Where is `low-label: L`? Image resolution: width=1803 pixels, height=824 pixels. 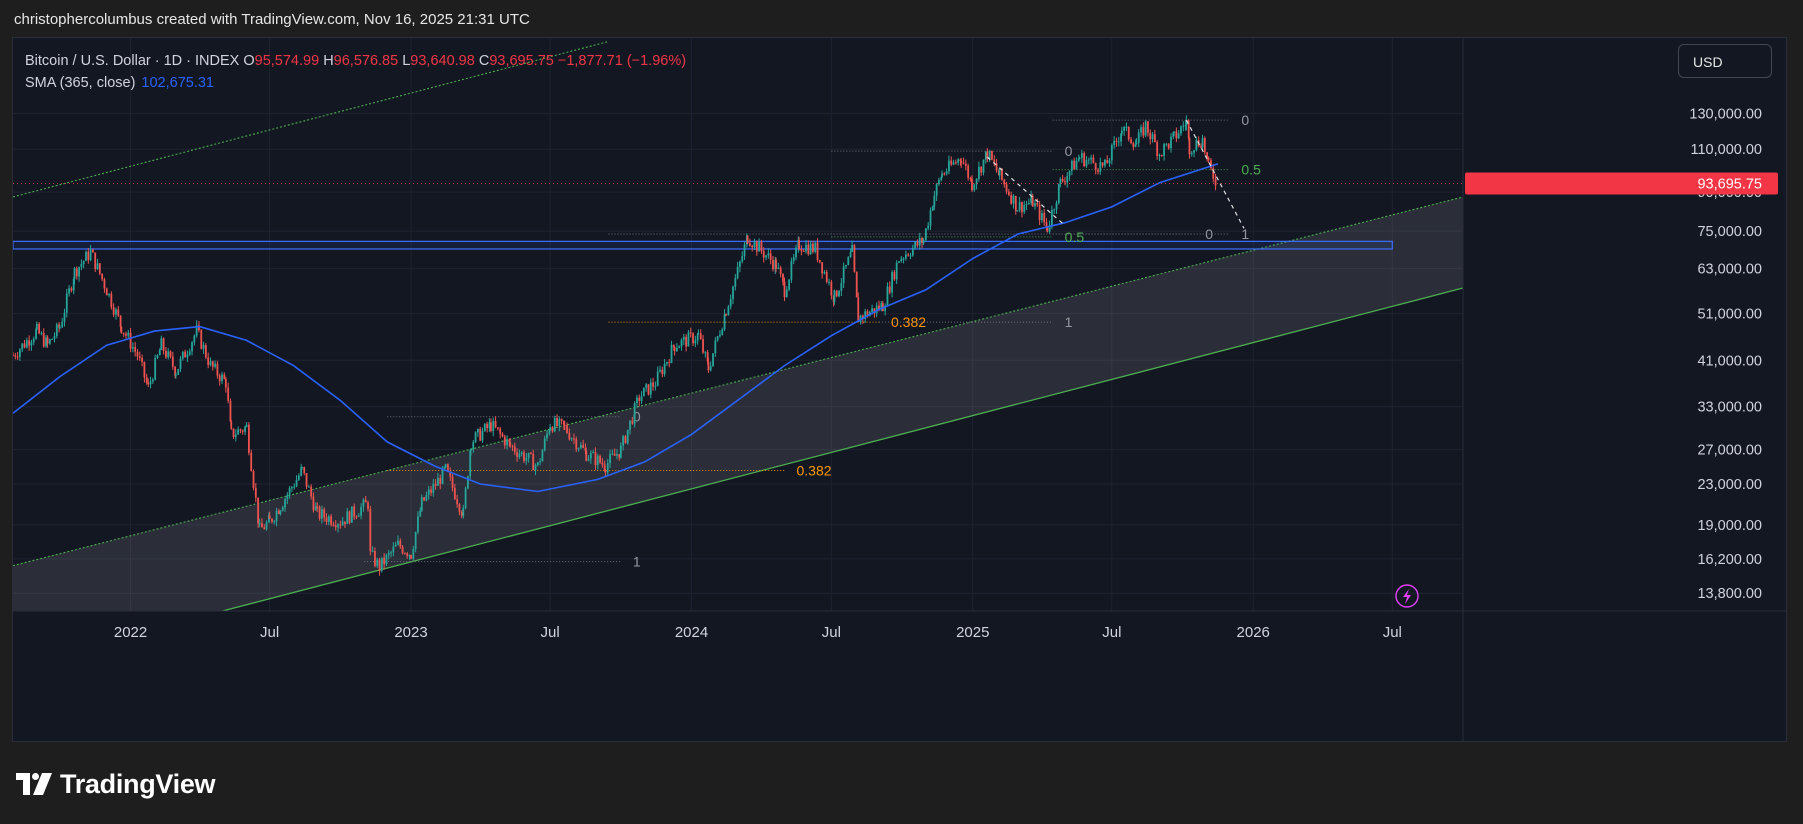 low-label: L is located at coordinates (406, 61).